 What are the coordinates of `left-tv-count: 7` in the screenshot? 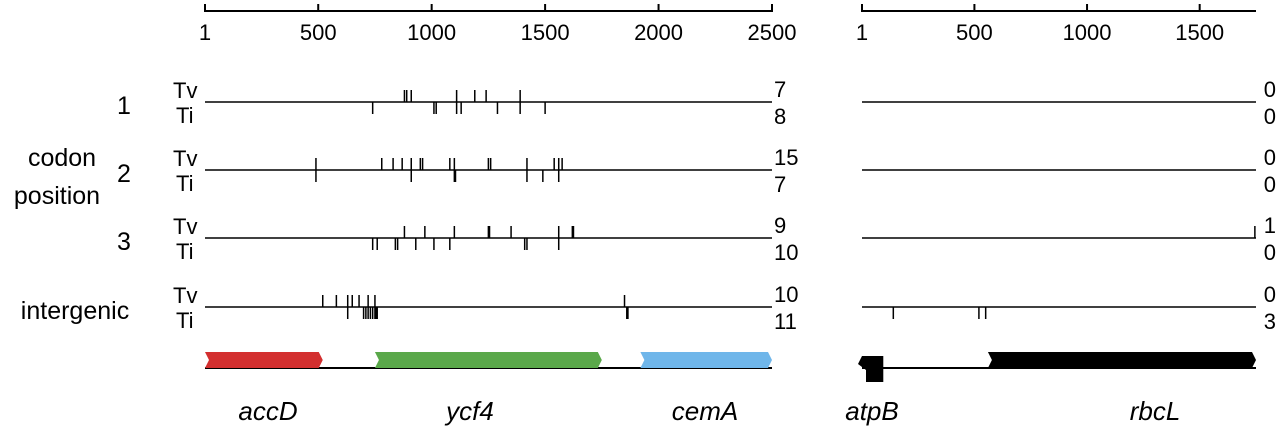 It's located at (780, 89).